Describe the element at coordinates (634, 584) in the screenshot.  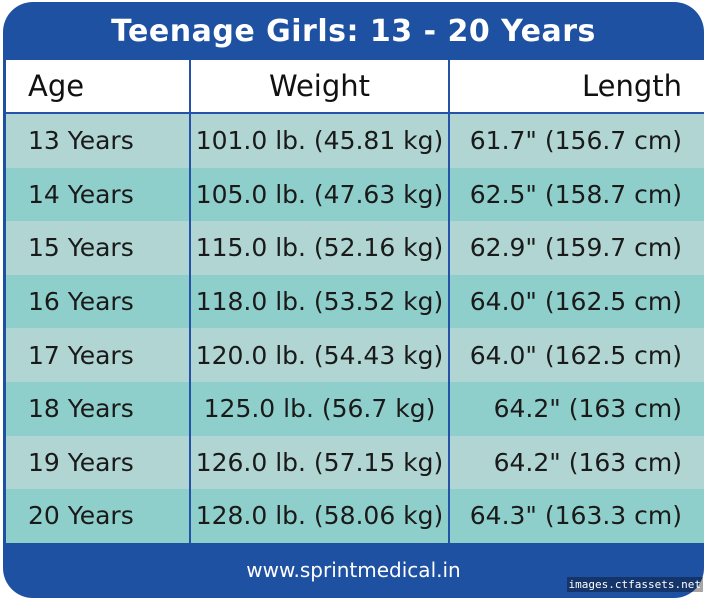
I see `image-source-watermark: images.ctfassets.net` at that location.